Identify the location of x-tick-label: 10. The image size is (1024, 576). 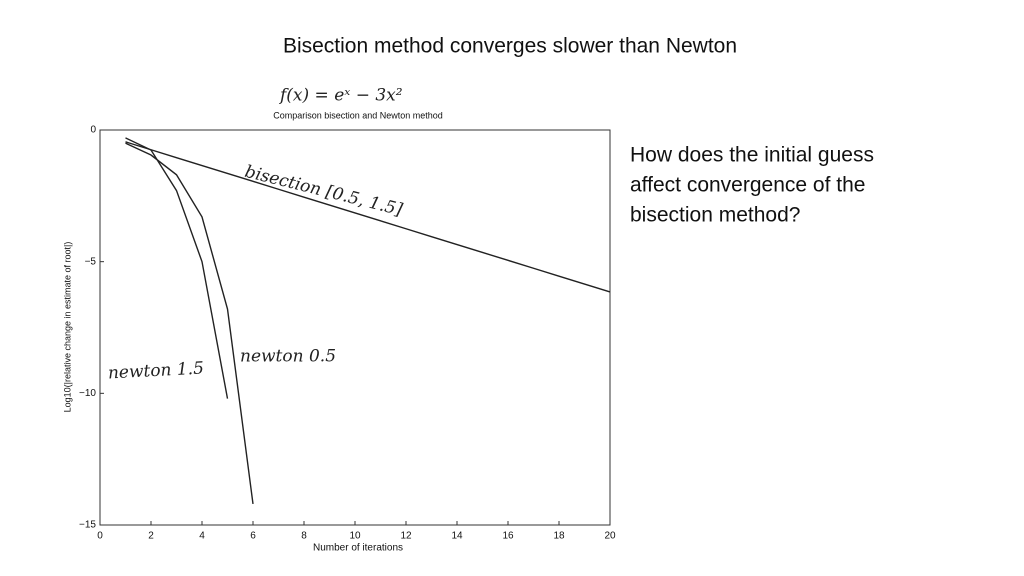
(355, 536).